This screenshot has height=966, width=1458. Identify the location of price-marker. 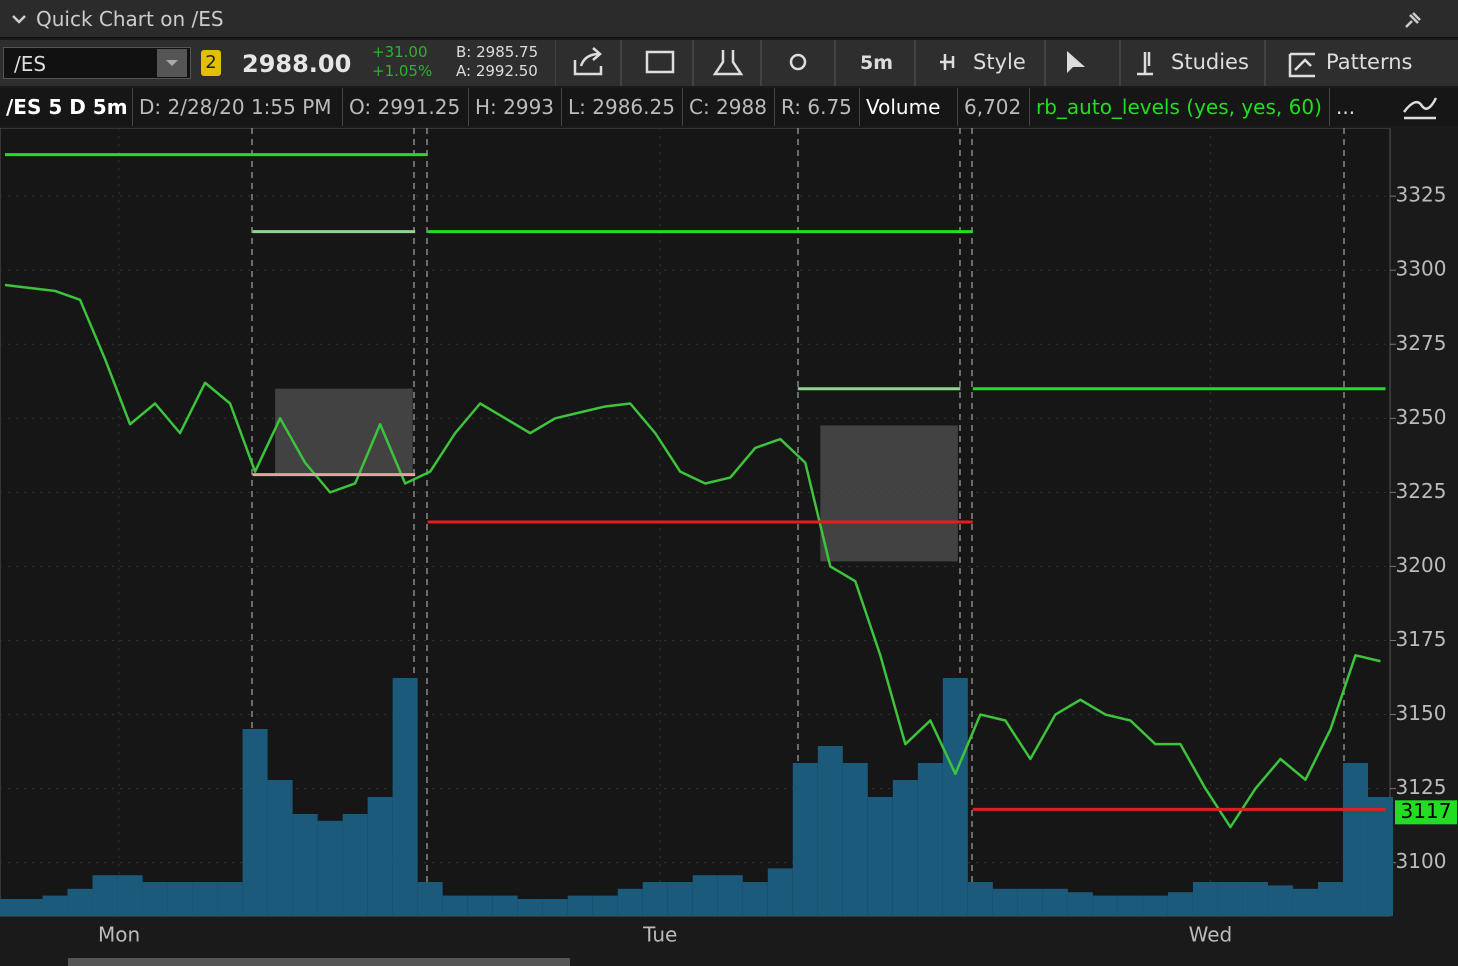
(1426, 812).